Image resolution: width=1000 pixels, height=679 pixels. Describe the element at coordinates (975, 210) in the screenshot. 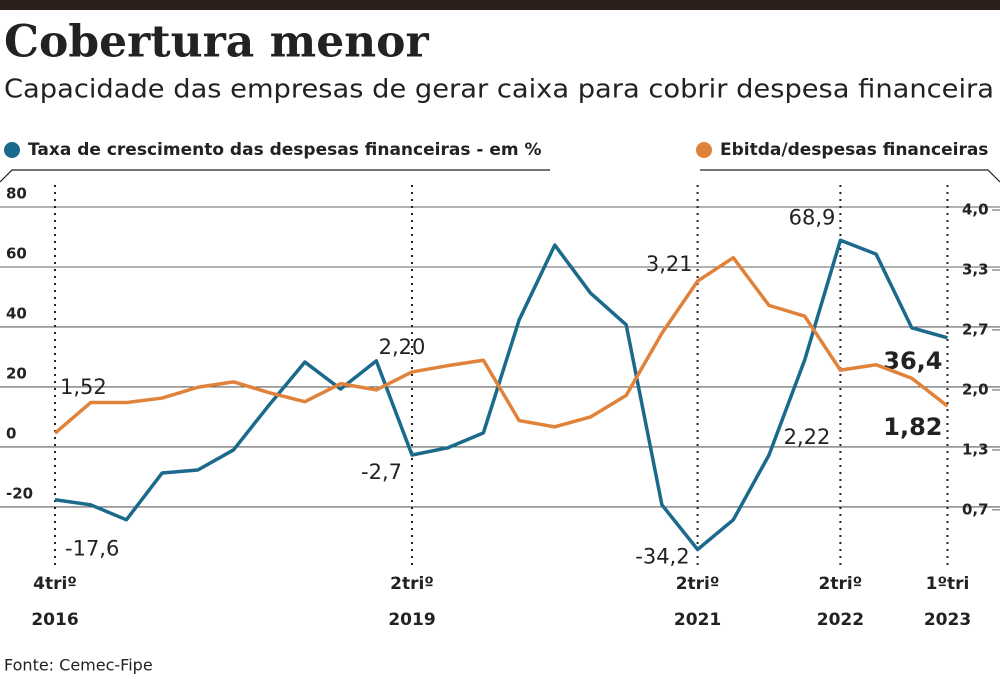

I see `y2-tick-label: 4,0` at that location.